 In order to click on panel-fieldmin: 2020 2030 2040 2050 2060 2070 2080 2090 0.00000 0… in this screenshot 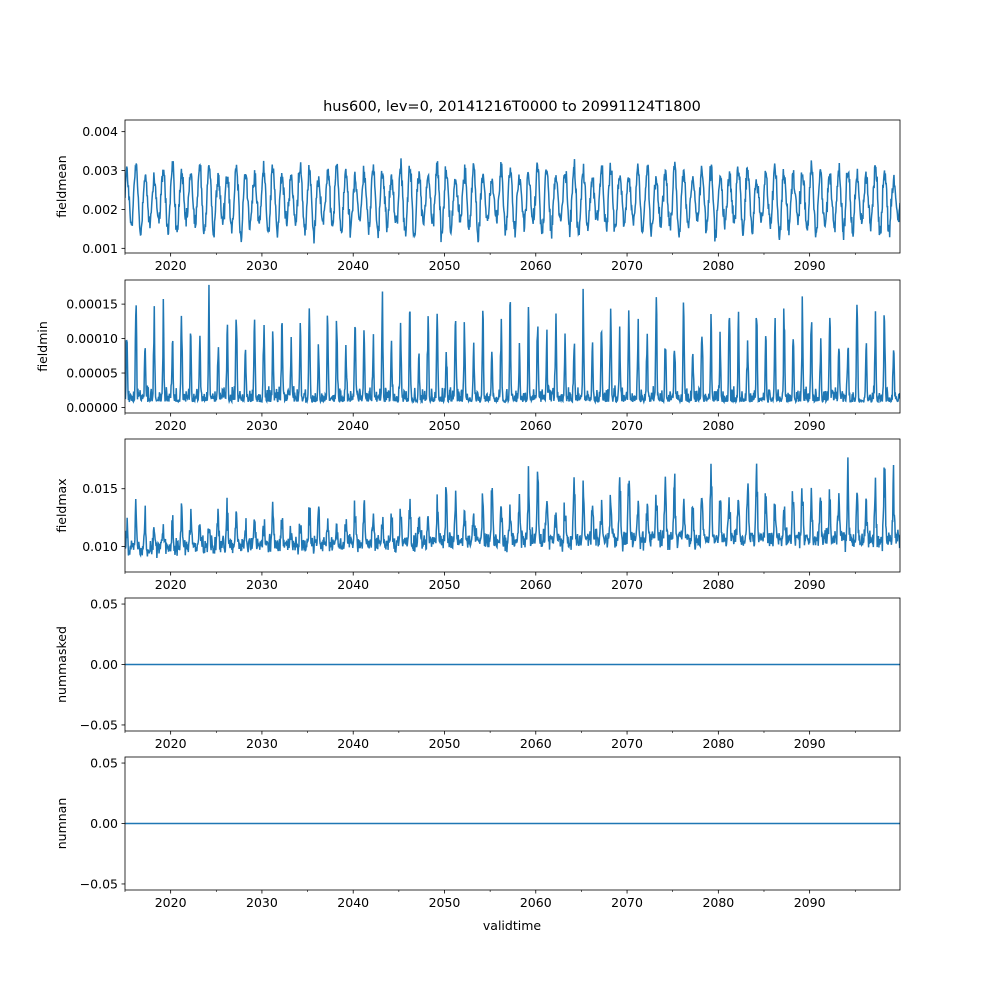, I will do `click(468, 356)`.